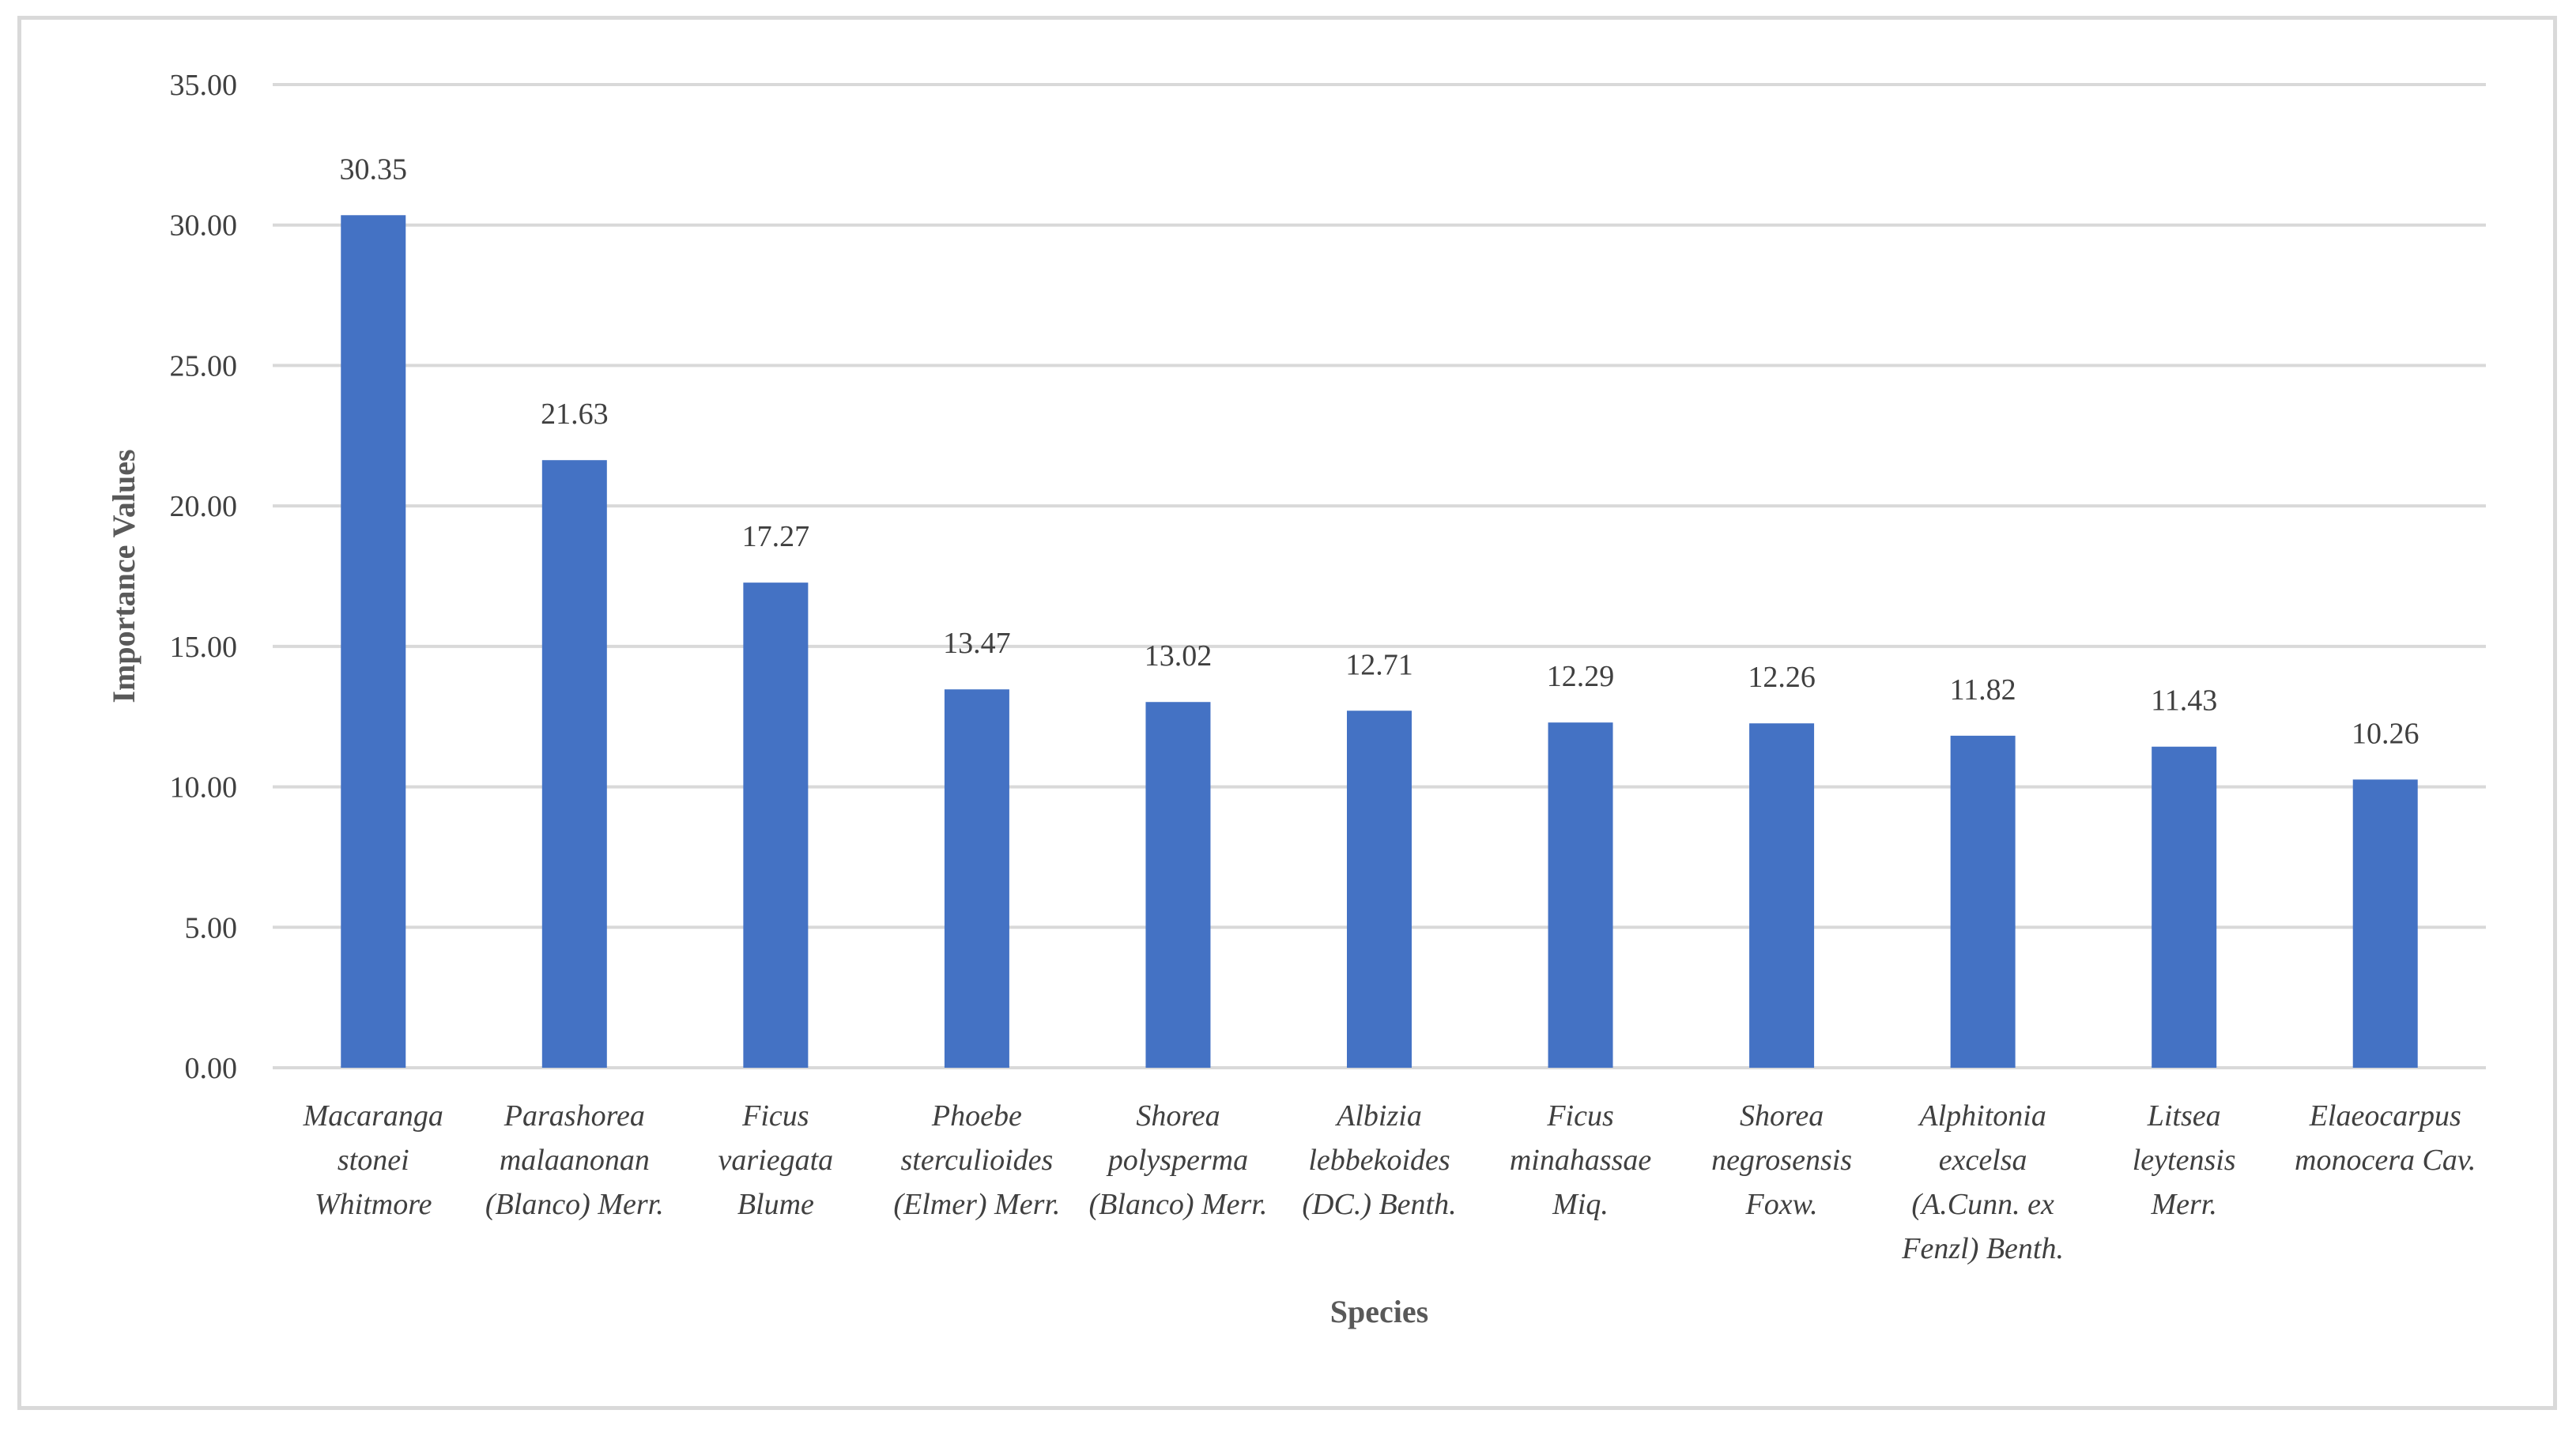 This screenshot has height=1440, width=2576. What do you see at coordinates (1580, 1204) in the screenshot?
I see `category-label-line: Miq.` at bounding box center [1580, 1204].